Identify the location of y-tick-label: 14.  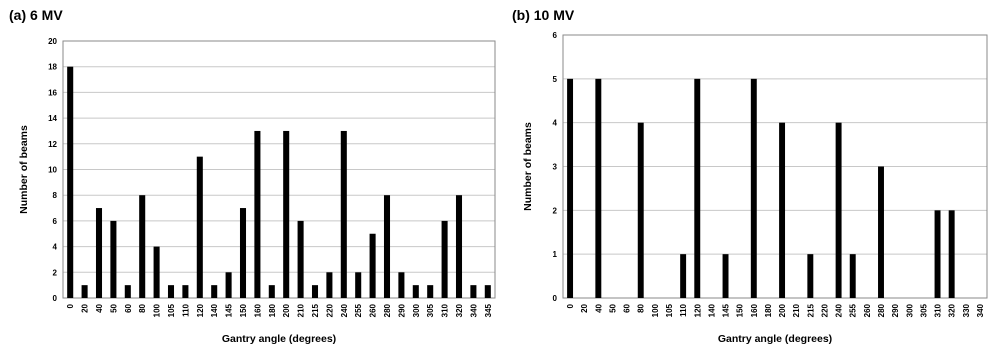
(52, 118).